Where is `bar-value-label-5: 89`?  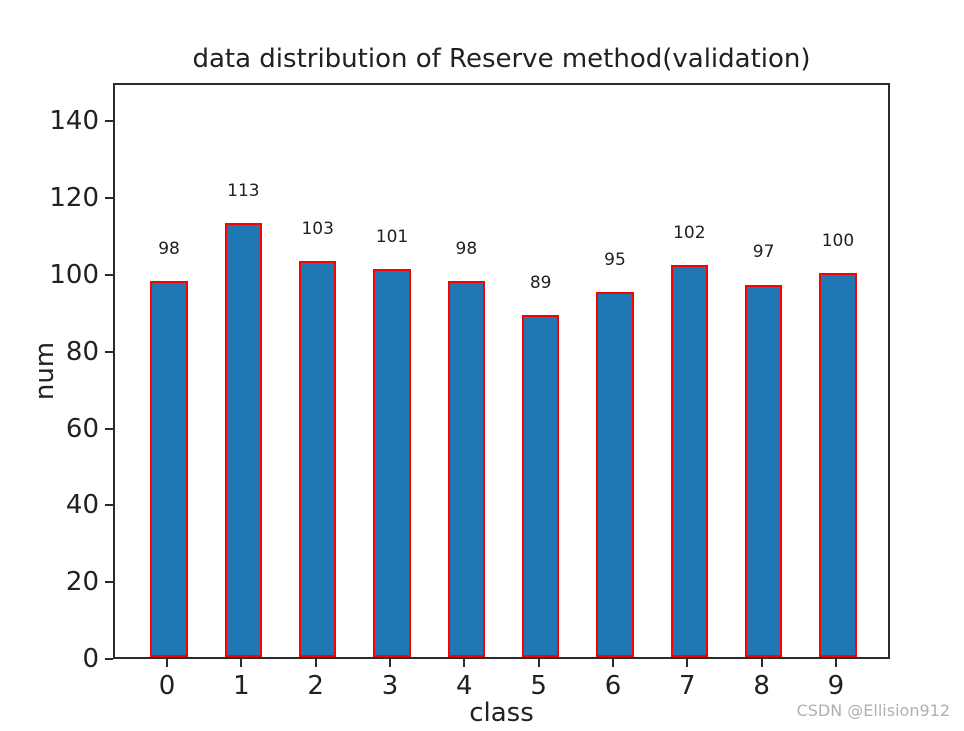 bar-value-label-5: 89 is located at coordinates (540, 283).